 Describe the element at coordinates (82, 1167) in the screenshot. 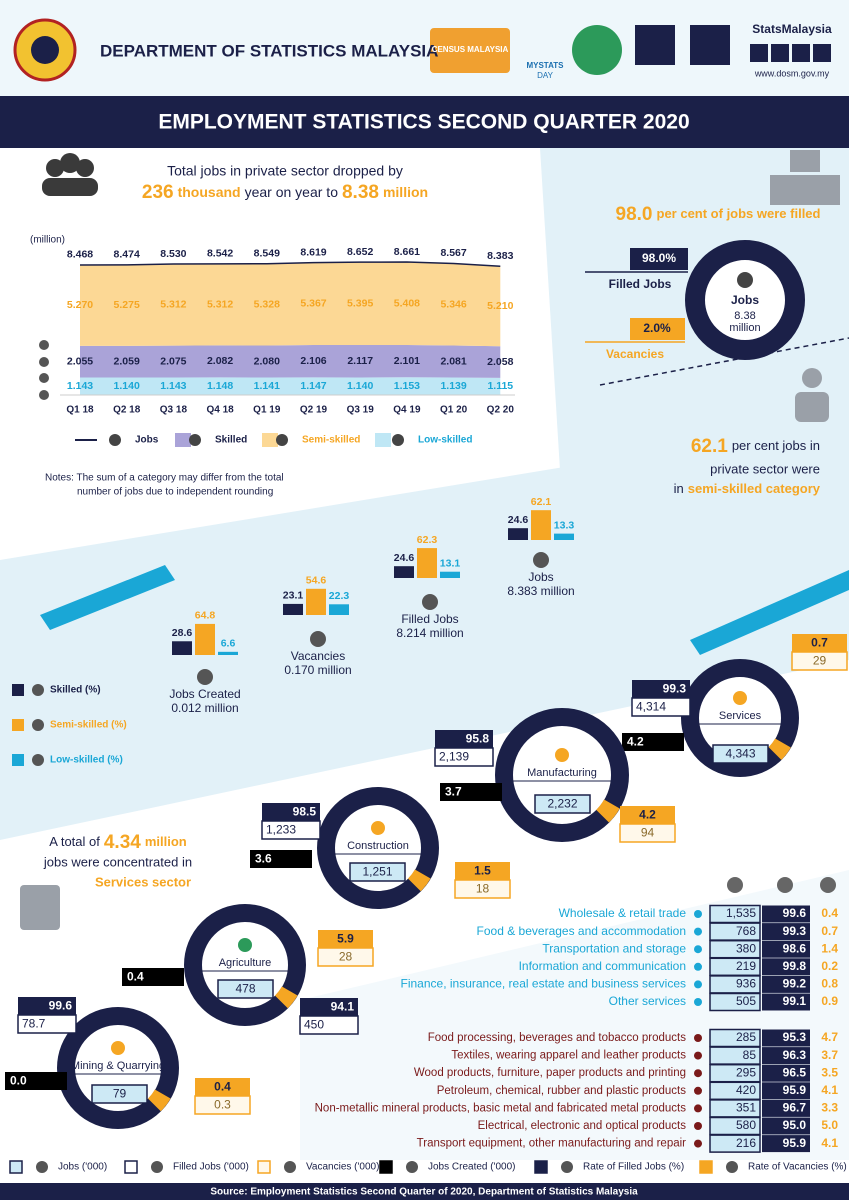

I see `legend-label: Jobs ('000)` at that location.